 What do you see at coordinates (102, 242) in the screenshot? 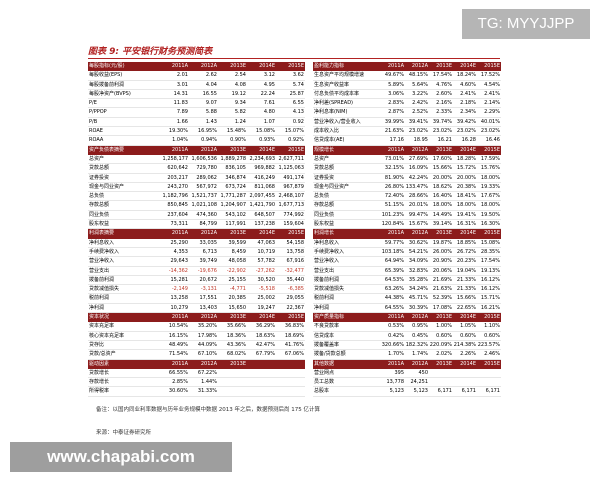
I see `row-label: 净利息收入` at bounding box center [102, 242].